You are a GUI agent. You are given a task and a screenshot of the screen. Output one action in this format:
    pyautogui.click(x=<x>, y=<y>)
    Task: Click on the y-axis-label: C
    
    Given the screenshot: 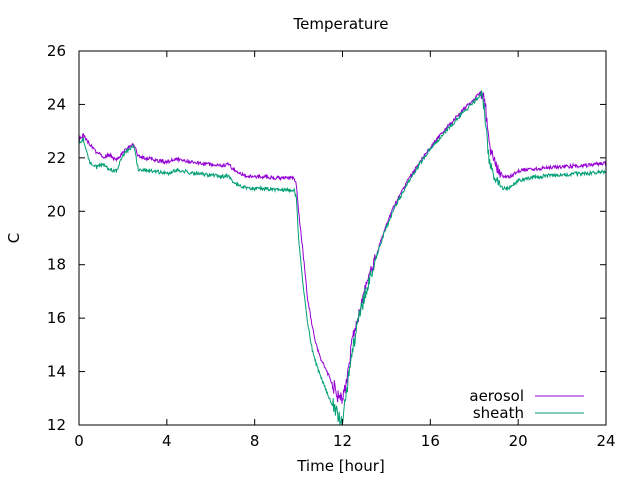 What is the action you would take?
    pyautogui.click(x=14, y=238)
    